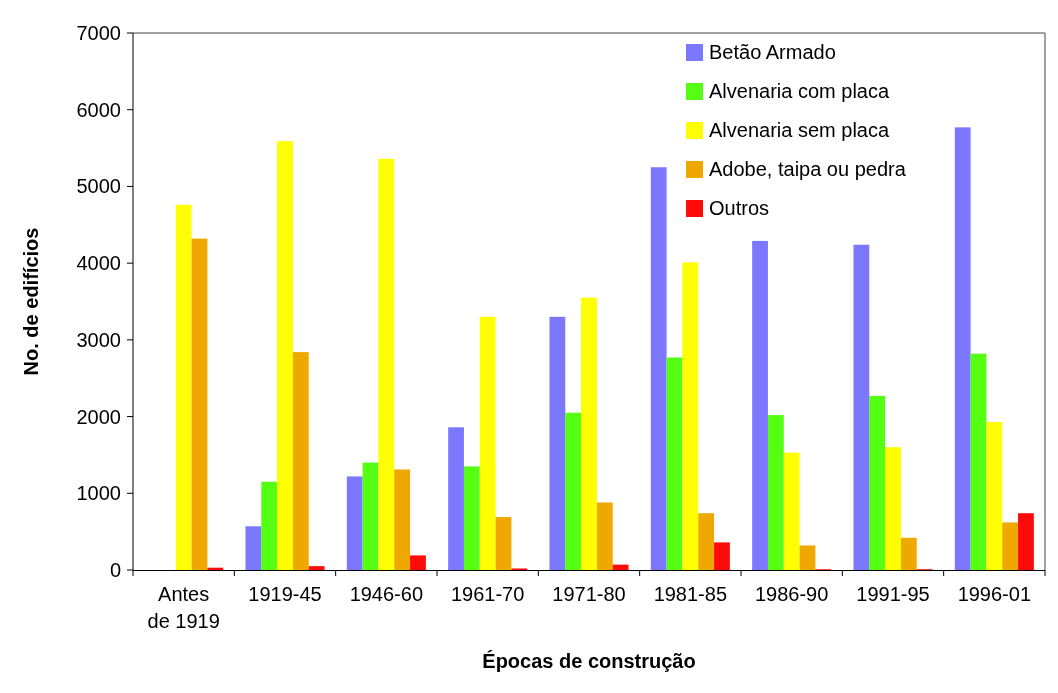  What do you see at coordinates (772, 52) in the screenshot?
I see `legend-label: Betão Armado` at bounding box center [772, 52].